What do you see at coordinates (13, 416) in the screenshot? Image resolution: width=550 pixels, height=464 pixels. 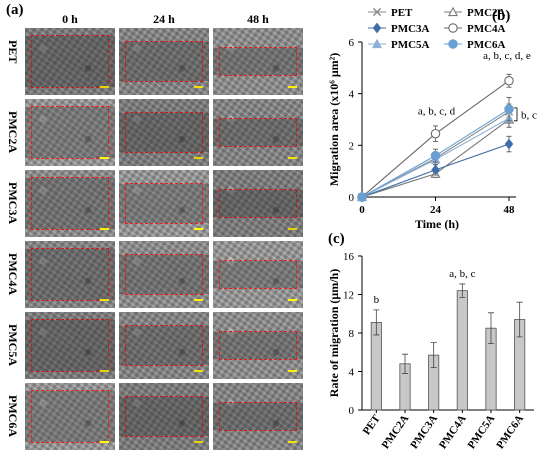 I see `row-label-pmc6a: PMC6A` at bounding box center [13, 416].